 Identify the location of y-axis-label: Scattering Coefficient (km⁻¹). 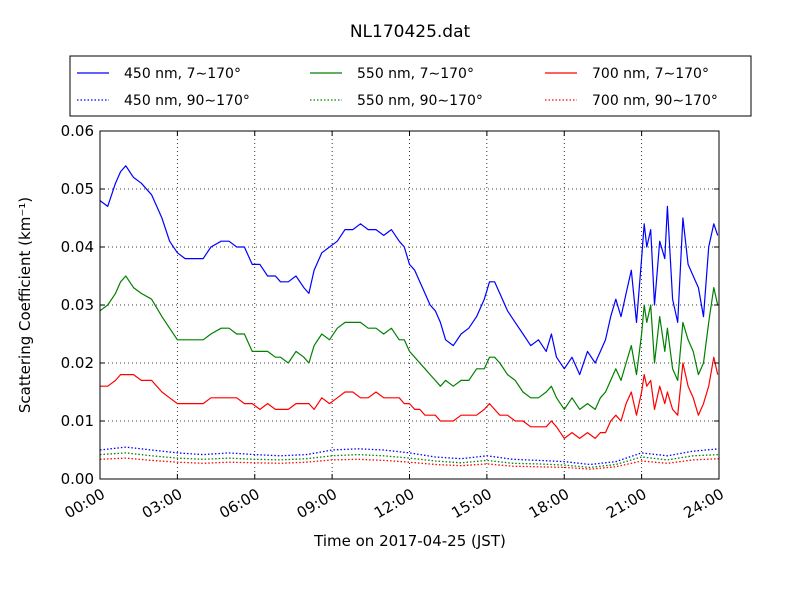
(25, 305).